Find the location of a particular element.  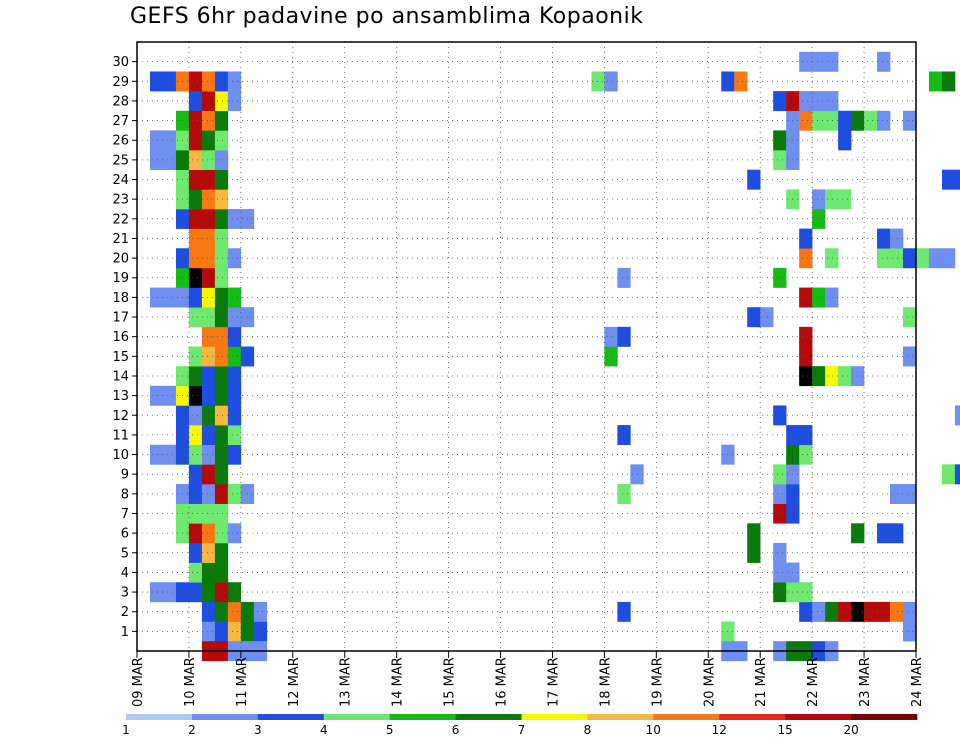

x-tick-label: 16 MAR is located at coordinates (502, 682).